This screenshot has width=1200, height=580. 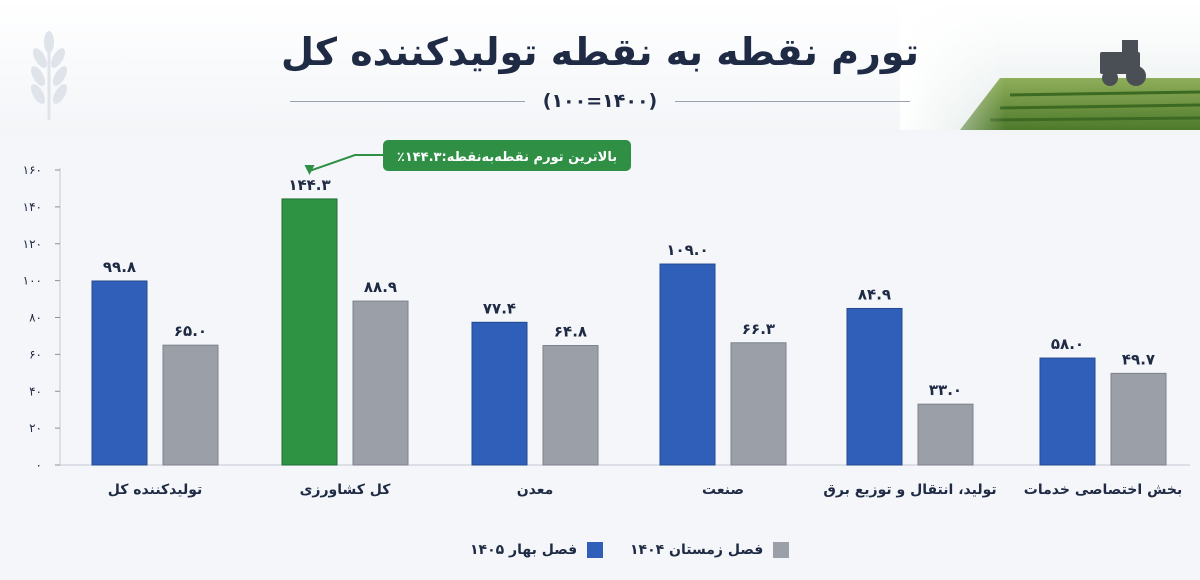 What do you see at coordinates (600, 52) in the screenshot?
I see `chart-title: تورم نقطه به نقطه تولیدکننده کل` at bounding box center [600, 52].